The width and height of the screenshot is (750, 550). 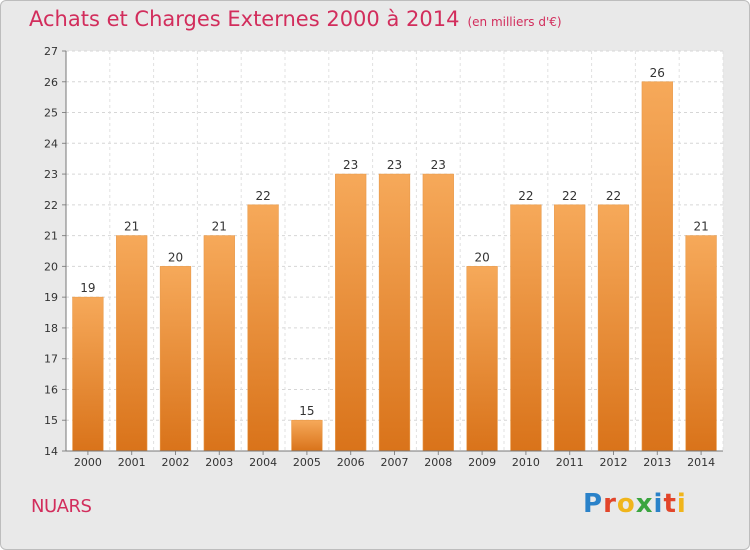 What do you see at coordinates (219, 343) in the screenshot?
I see `bar-2003` at bounding box center [219, 343].